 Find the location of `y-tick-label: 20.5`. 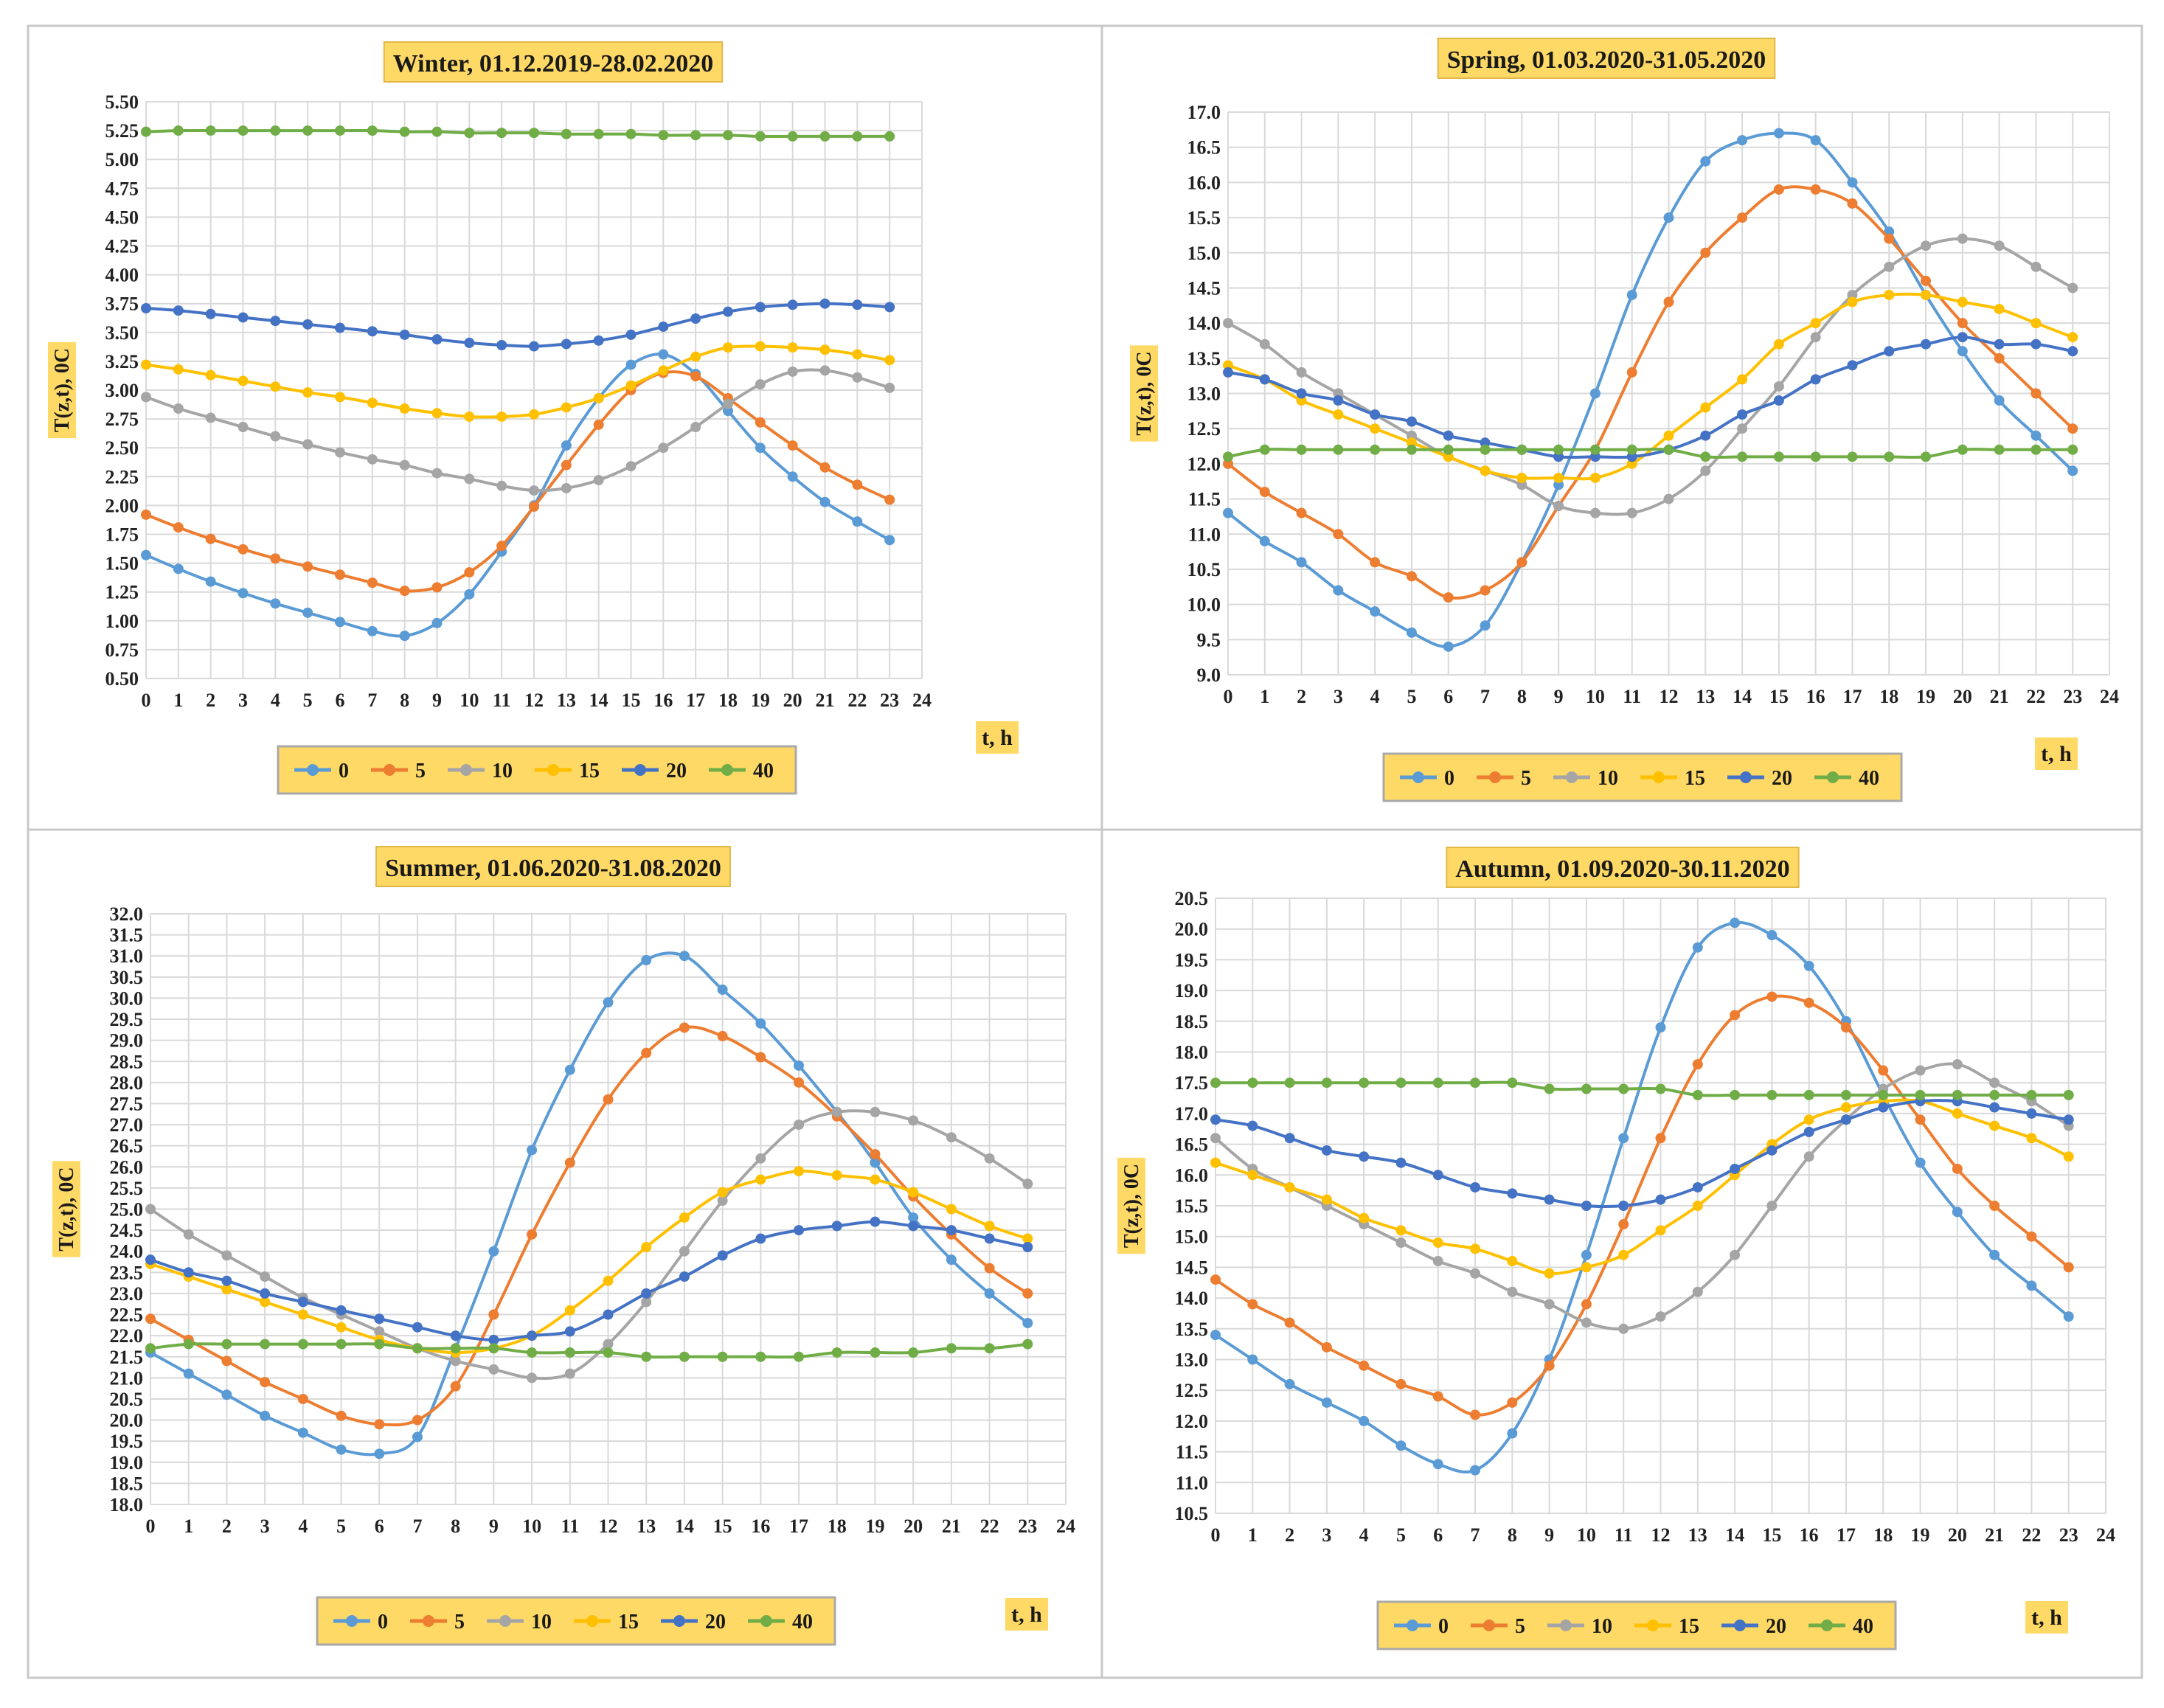

y-tick-label: 20.5 is located at coordinates (127, 1399).